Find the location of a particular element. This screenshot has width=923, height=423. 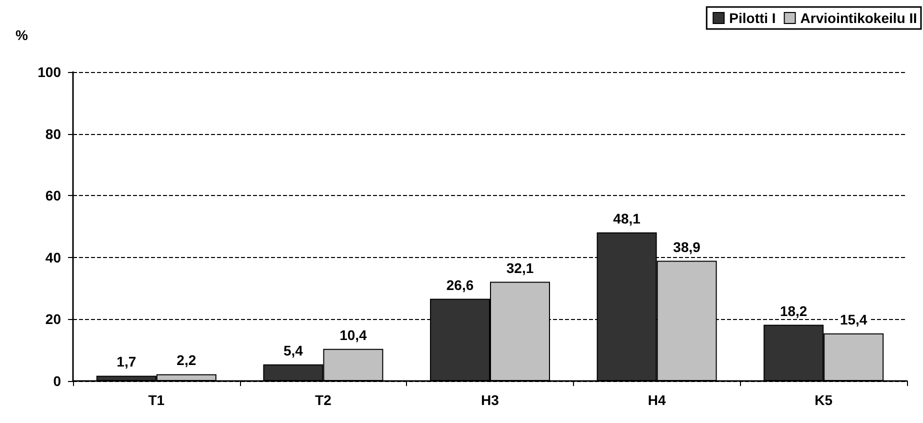

x-tick-label: T2 is located at coordinates (323, 400).